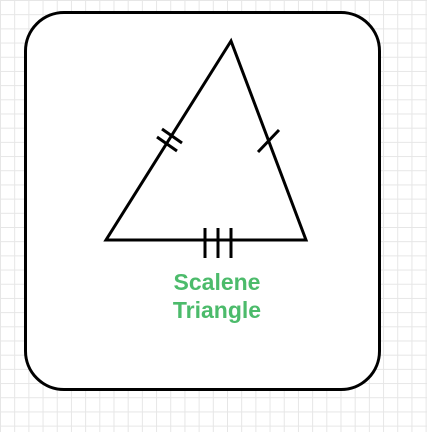 The image size is (427, 432). What do you see at coordinates (217, 282) in the screenshot?
I see `shape-label-line1: Scalene` at bounding box center [217, 282].